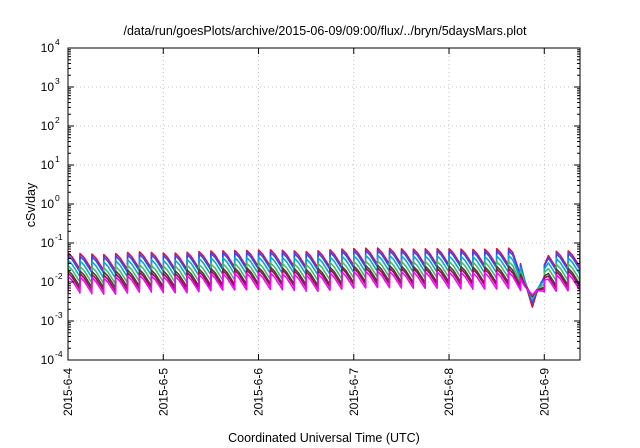  What do you see at coordinates (324, 438) in the screenshot?
I see `x-axis-label: Coordinated Universal Time (UTC)` at bounding box center [324, 438].